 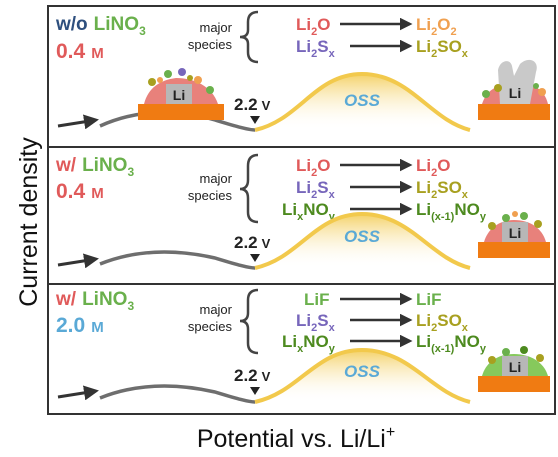 What do you see at coordinates (436, 26) in the screenshot?
I see `panel-1-row-1-to: Li2O2` at bounding box center [436, 26].